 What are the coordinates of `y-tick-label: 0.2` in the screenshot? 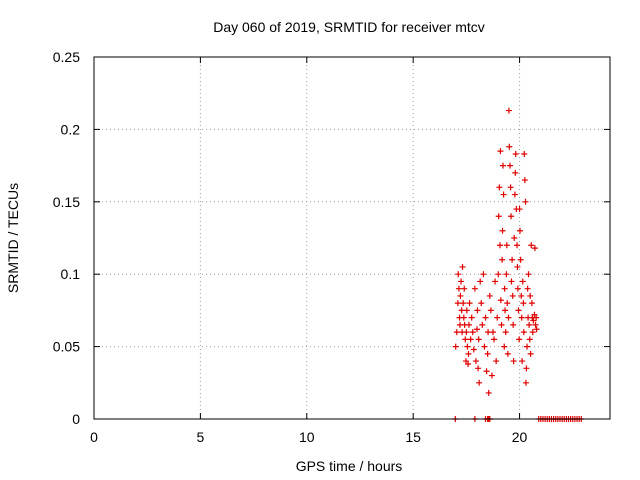 It's located at (71, 129).